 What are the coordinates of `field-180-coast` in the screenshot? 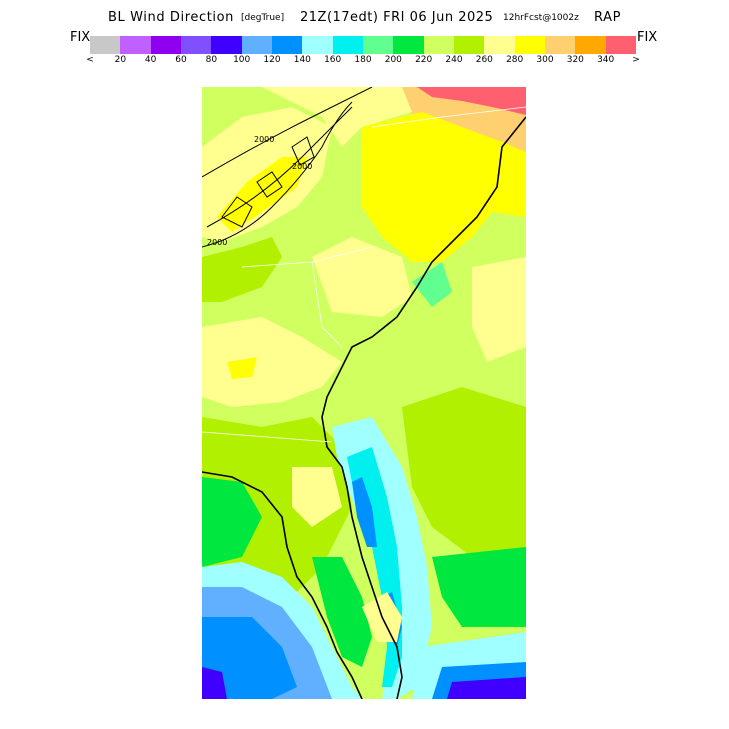 It's located at (432, 284).